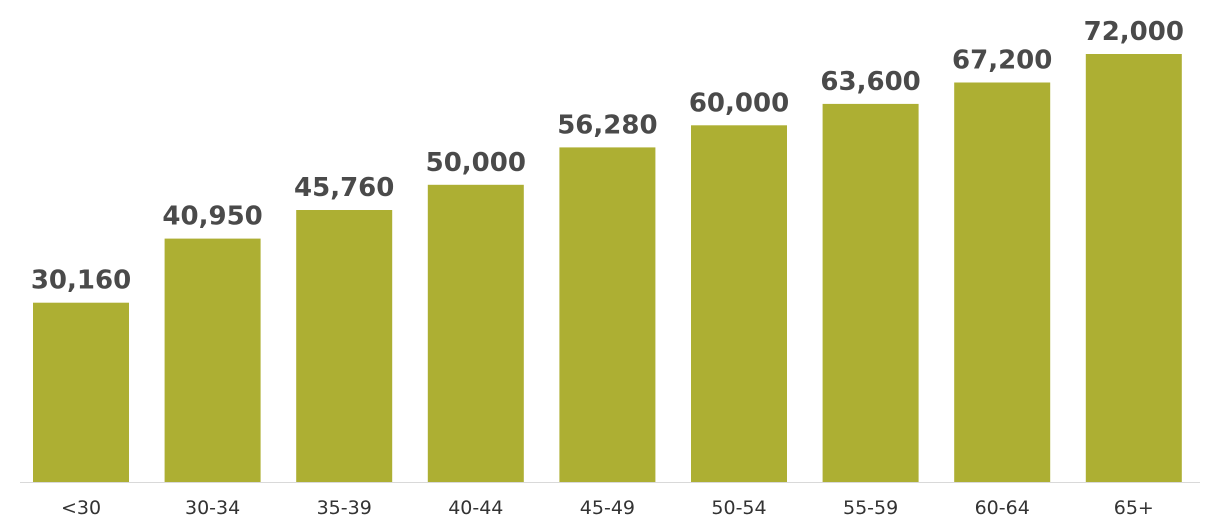 Image resolution: width=1215 pixels, height=519 pixels. I want to click on value-label-1: 40,950, so click(212, 217).